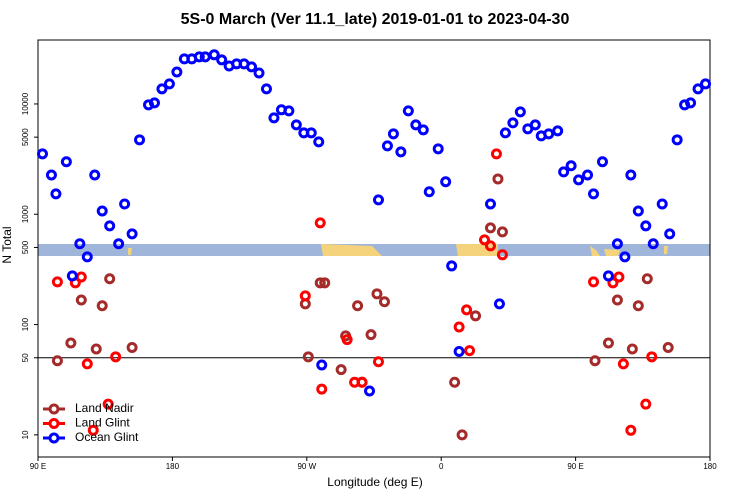 This screenshot has width=750, height=500. Describe the element at coordinates (374, 482) in the screenshot. I see `x-axis-label: Longitude (deg E)` at that location.